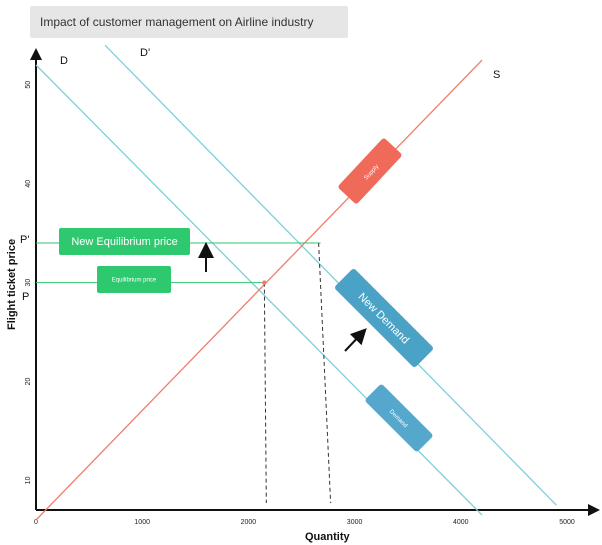 This screenshot has width=602, height=545. What do you see at coordinates (28, 480) in the screenshot?
I see `y-tick-label: 10` at bounding box center [28, 480].